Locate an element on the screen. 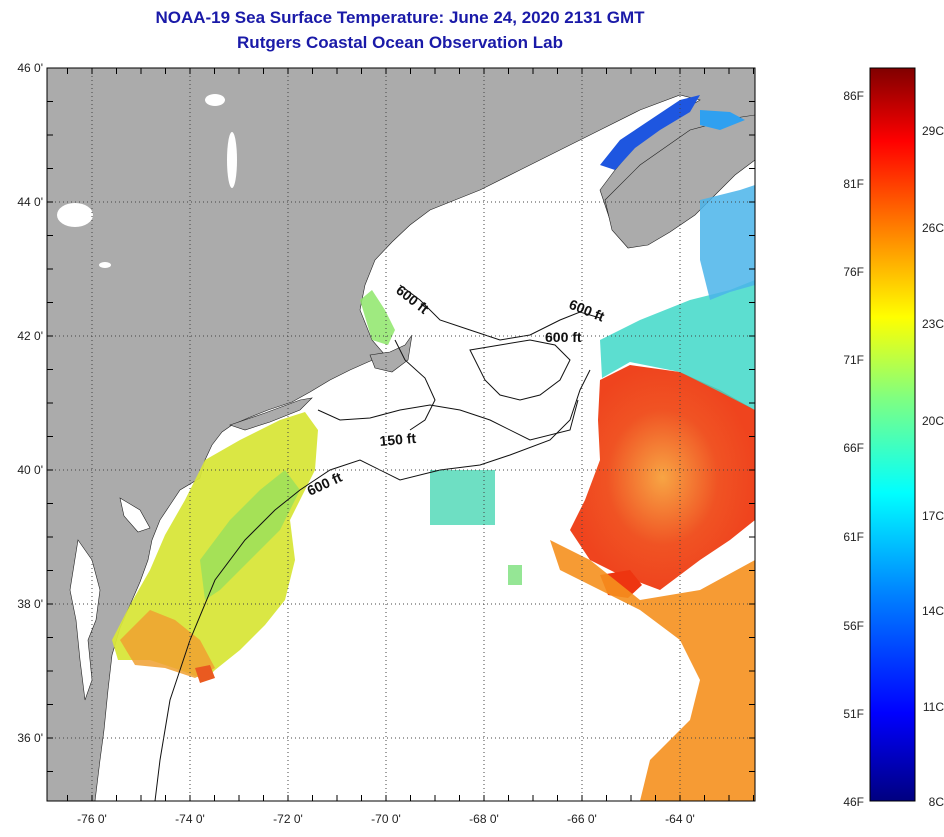 This screenshot has height=837, width=944. colorbar-c-label: 14C is located at coordinates (933, 611).